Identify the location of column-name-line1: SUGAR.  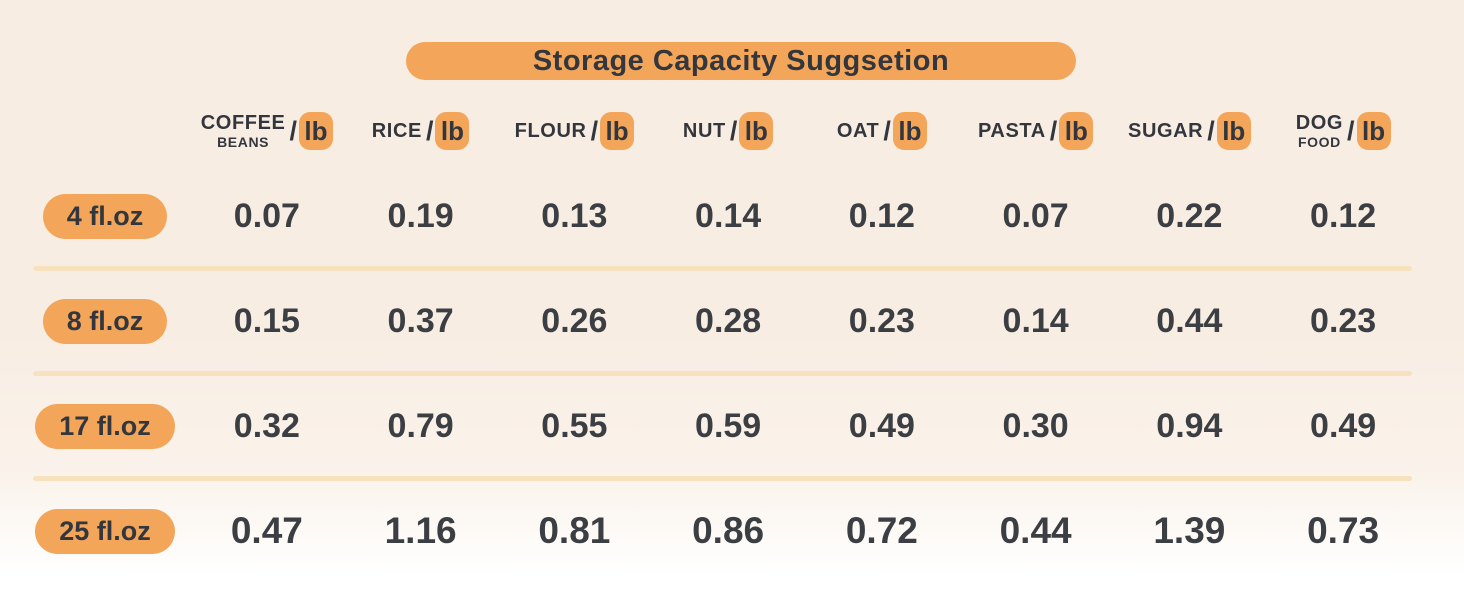
(1166, 131).